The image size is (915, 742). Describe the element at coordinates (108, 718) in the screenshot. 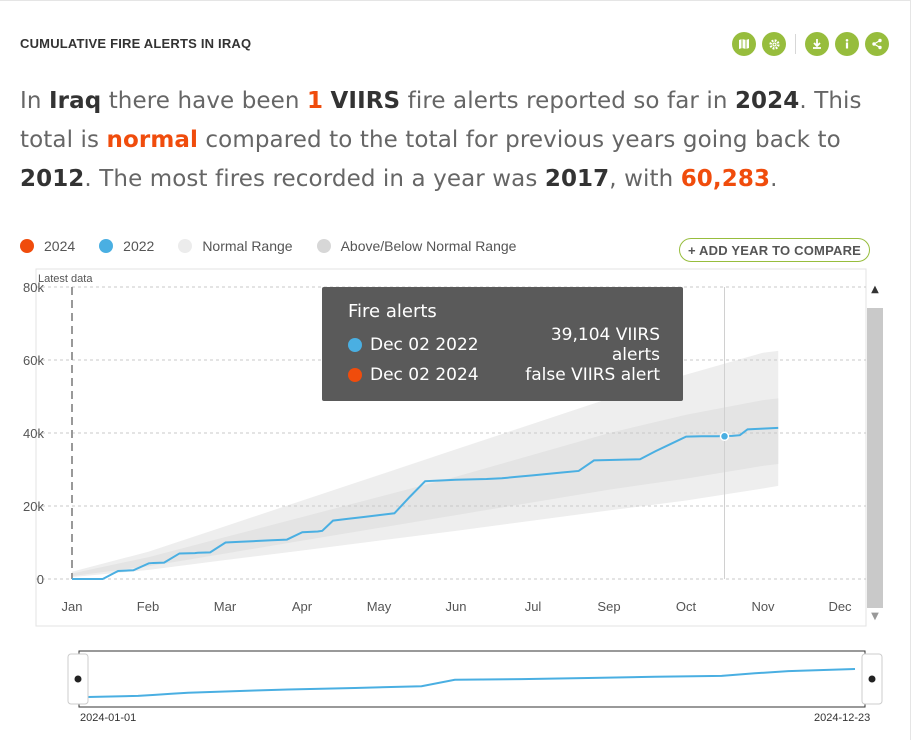

I see `brush-start-label: 2024-01-01` at that location.